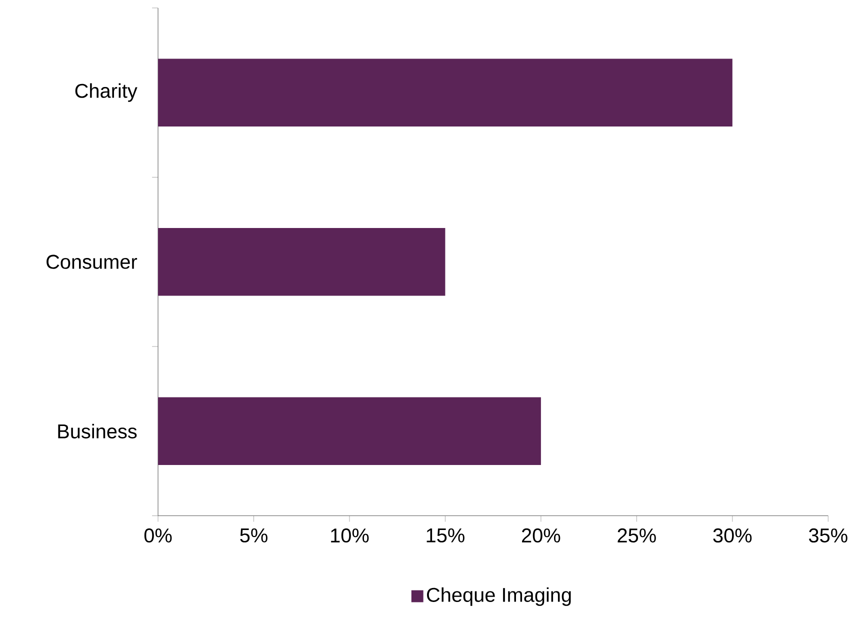 This screenshot has width=858, height=617. Describe the element at coordinates (828, 535) in the screenshot. I see `x-tick-label: 35%` at that location.